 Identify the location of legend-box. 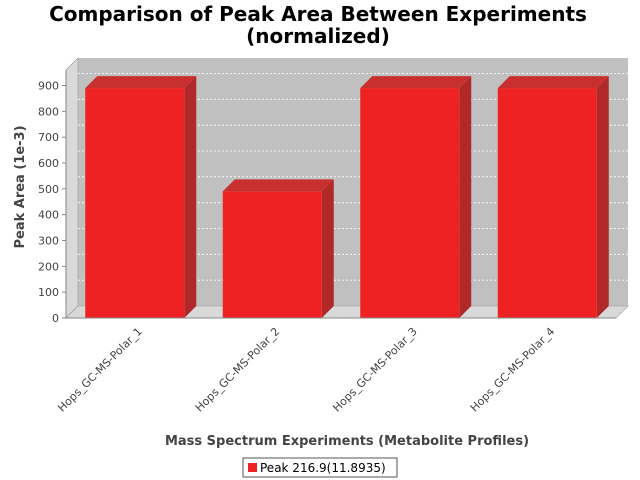
(320, 467).